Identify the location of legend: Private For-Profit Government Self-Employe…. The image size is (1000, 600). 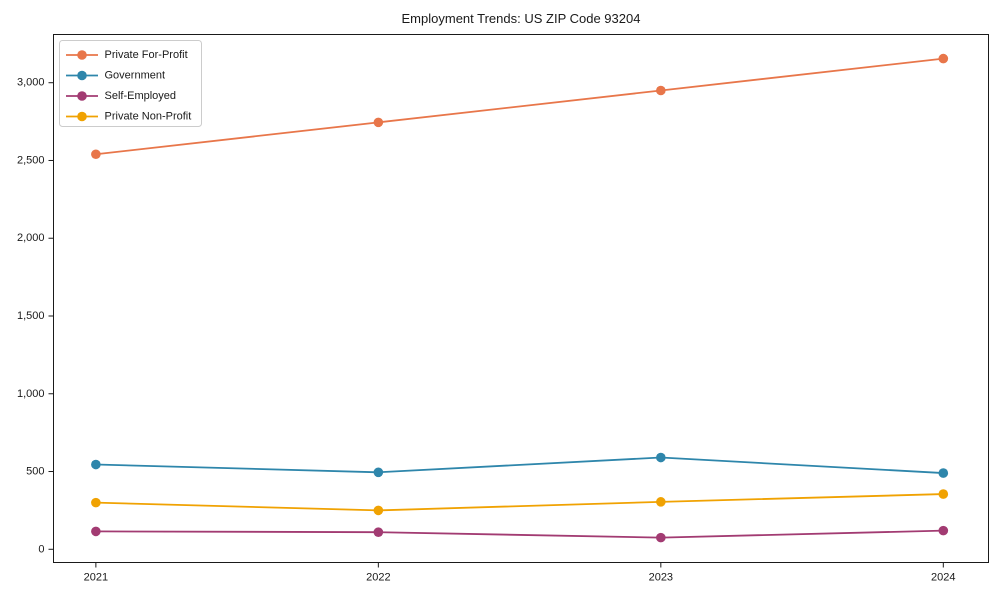
(130, 83).